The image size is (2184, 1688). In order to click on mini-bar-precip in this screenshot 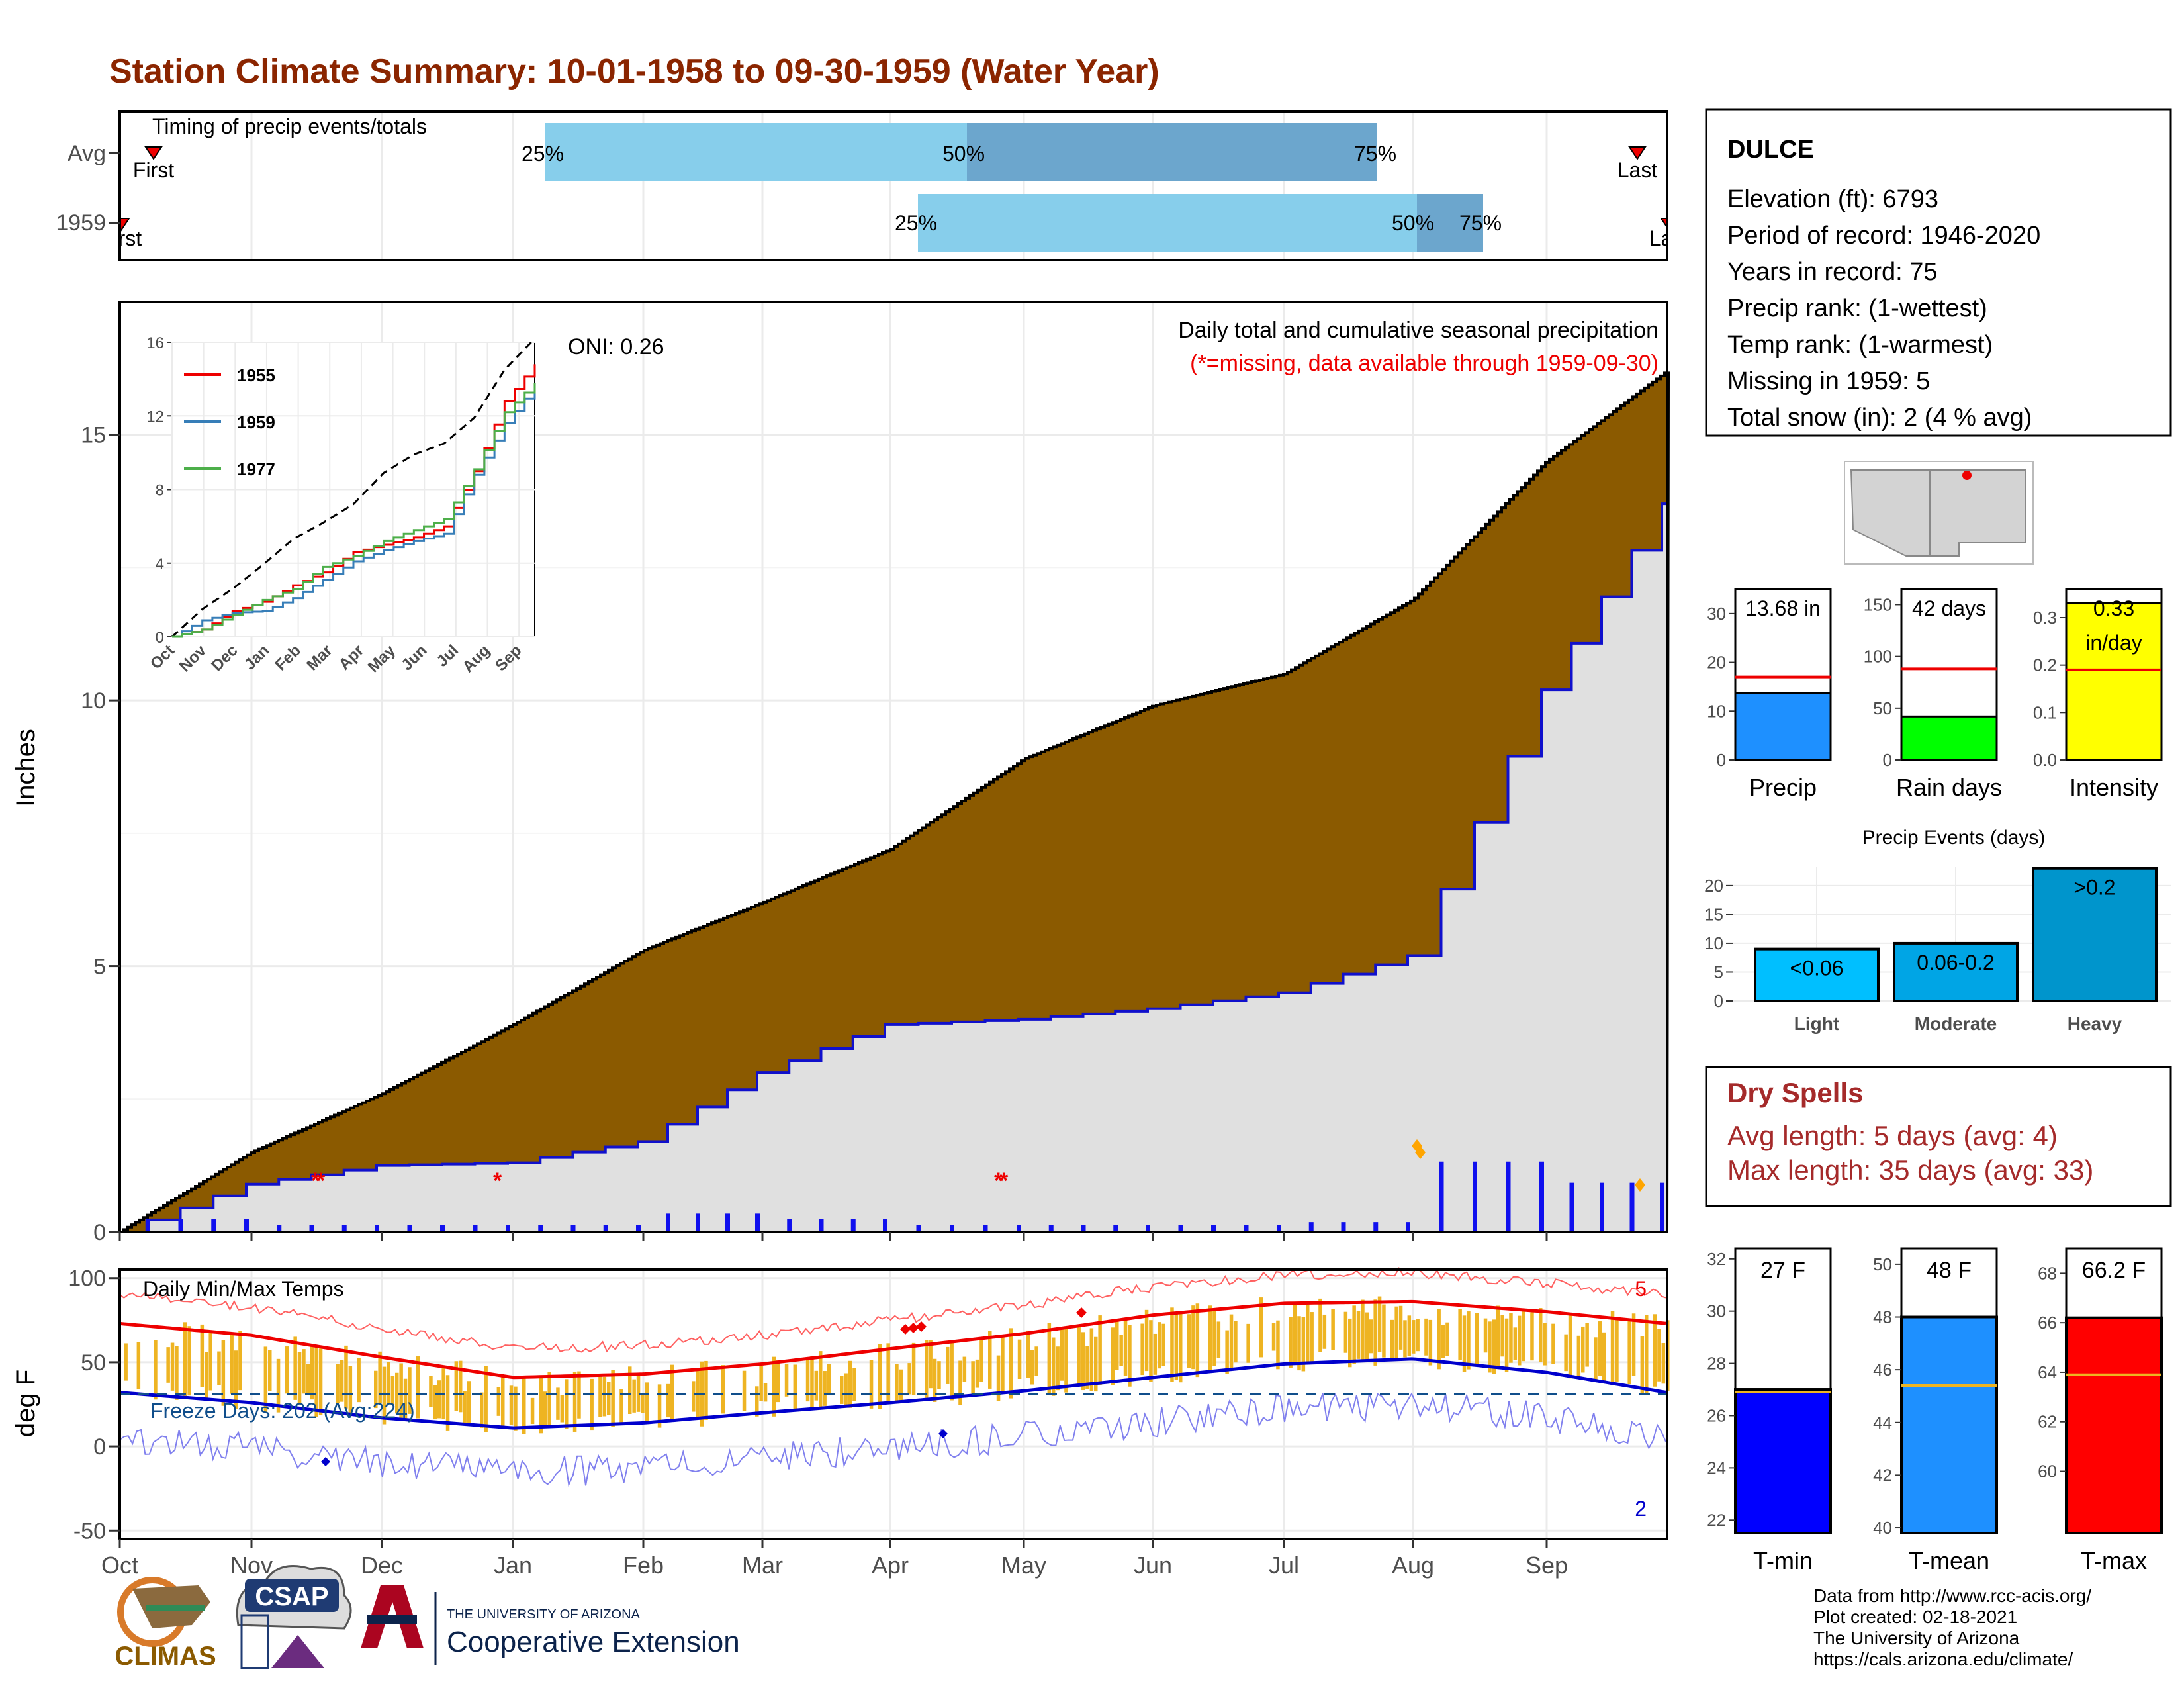, I will do `click(1783, 726)`.